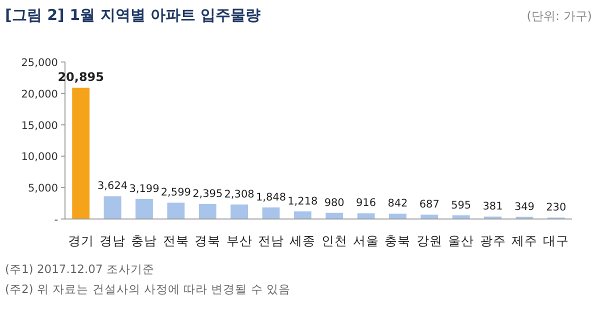  I want to click on x-tick-label: 강원, so click(429, 240).